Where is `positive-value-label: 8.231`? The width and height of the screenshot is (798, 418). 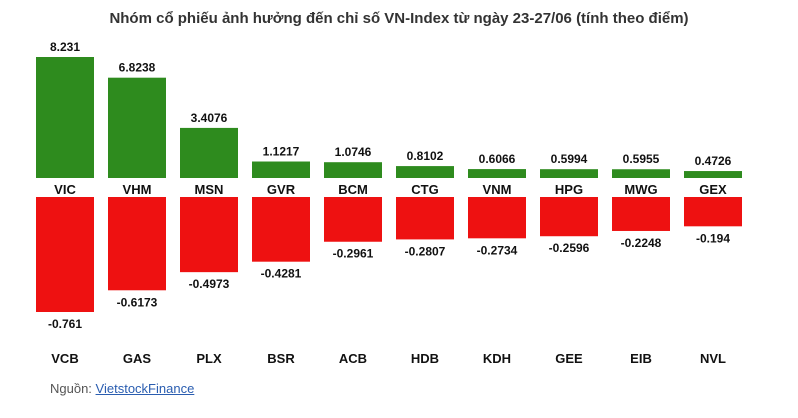
positive-value-label: 8.231 is located at coordinates (65, 47).